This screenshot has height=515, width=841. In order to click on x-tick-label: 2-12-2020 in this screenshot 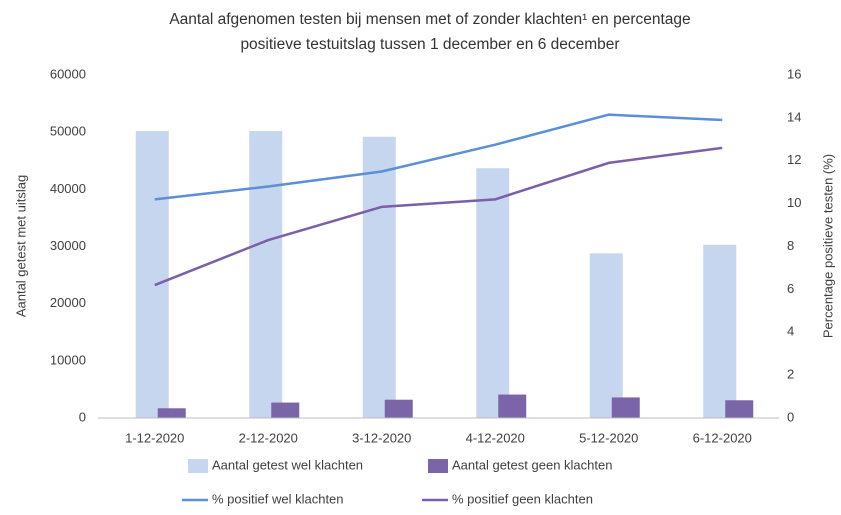, I will do `click(268, 437)`.